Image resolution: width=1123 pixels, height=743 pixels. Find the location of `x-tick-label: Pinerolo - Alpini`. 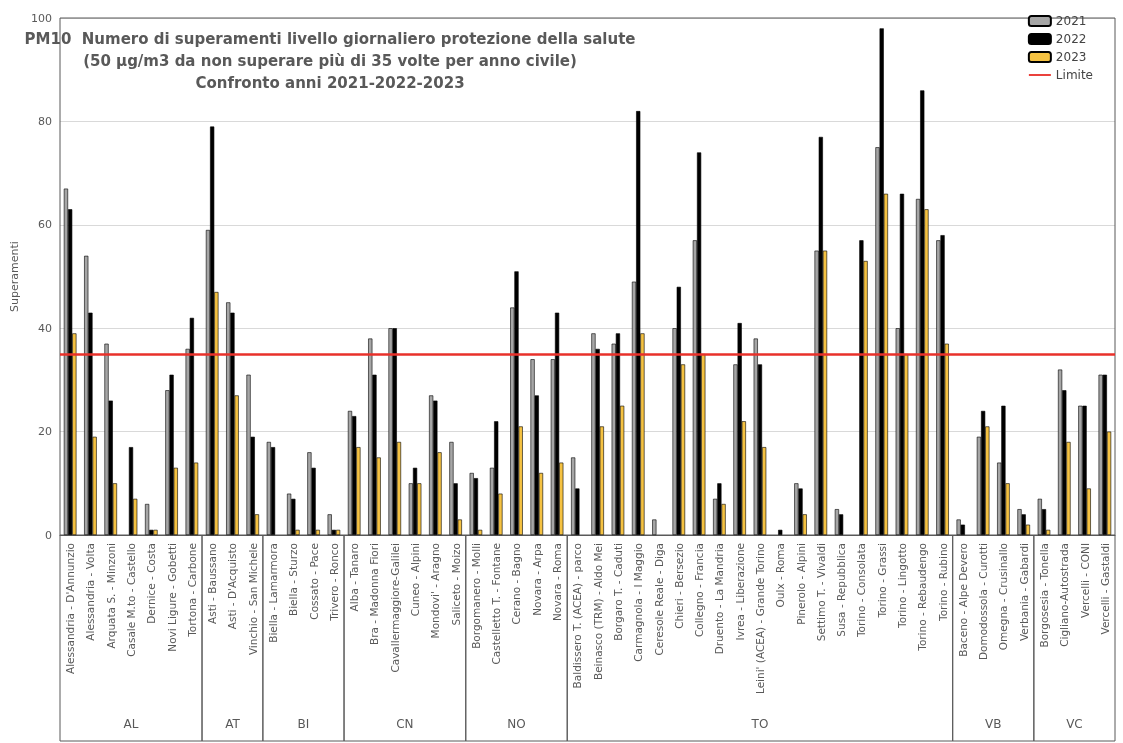

x-tick-label: Pinerolo - Alpini is located at coordinates (800, 584).